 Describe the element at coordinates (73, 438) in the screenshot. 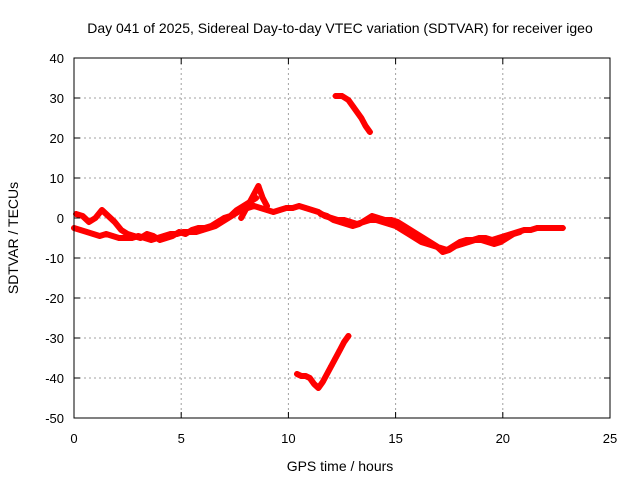

I see `x-tick-label: 0` at that location.